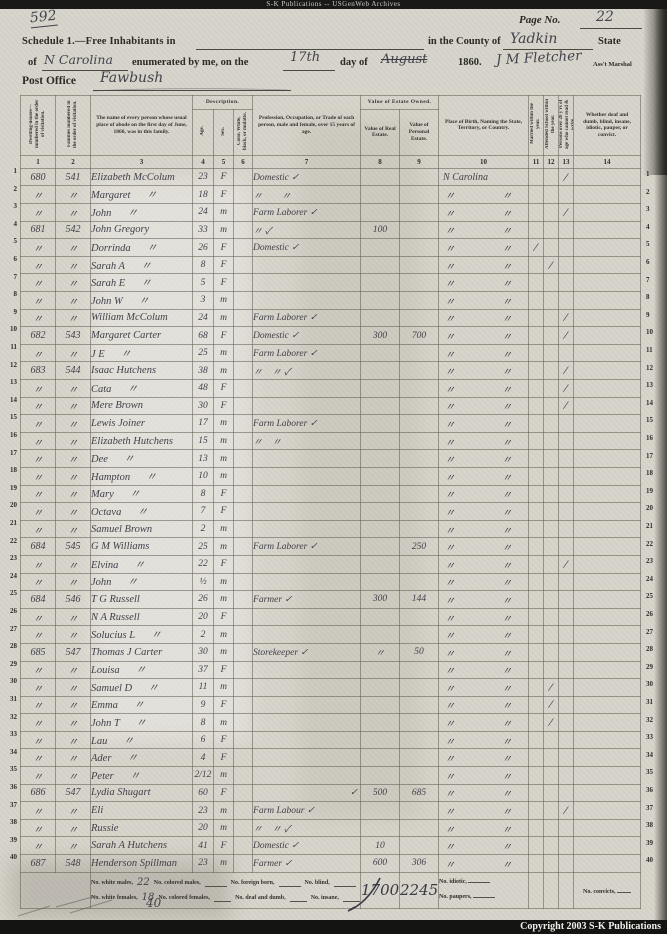 The image size is (667, 934). What do you see at coordinates (649, 807) in the screenshot?
I see `row-number-right: 37` at bounding box center [649, 807].